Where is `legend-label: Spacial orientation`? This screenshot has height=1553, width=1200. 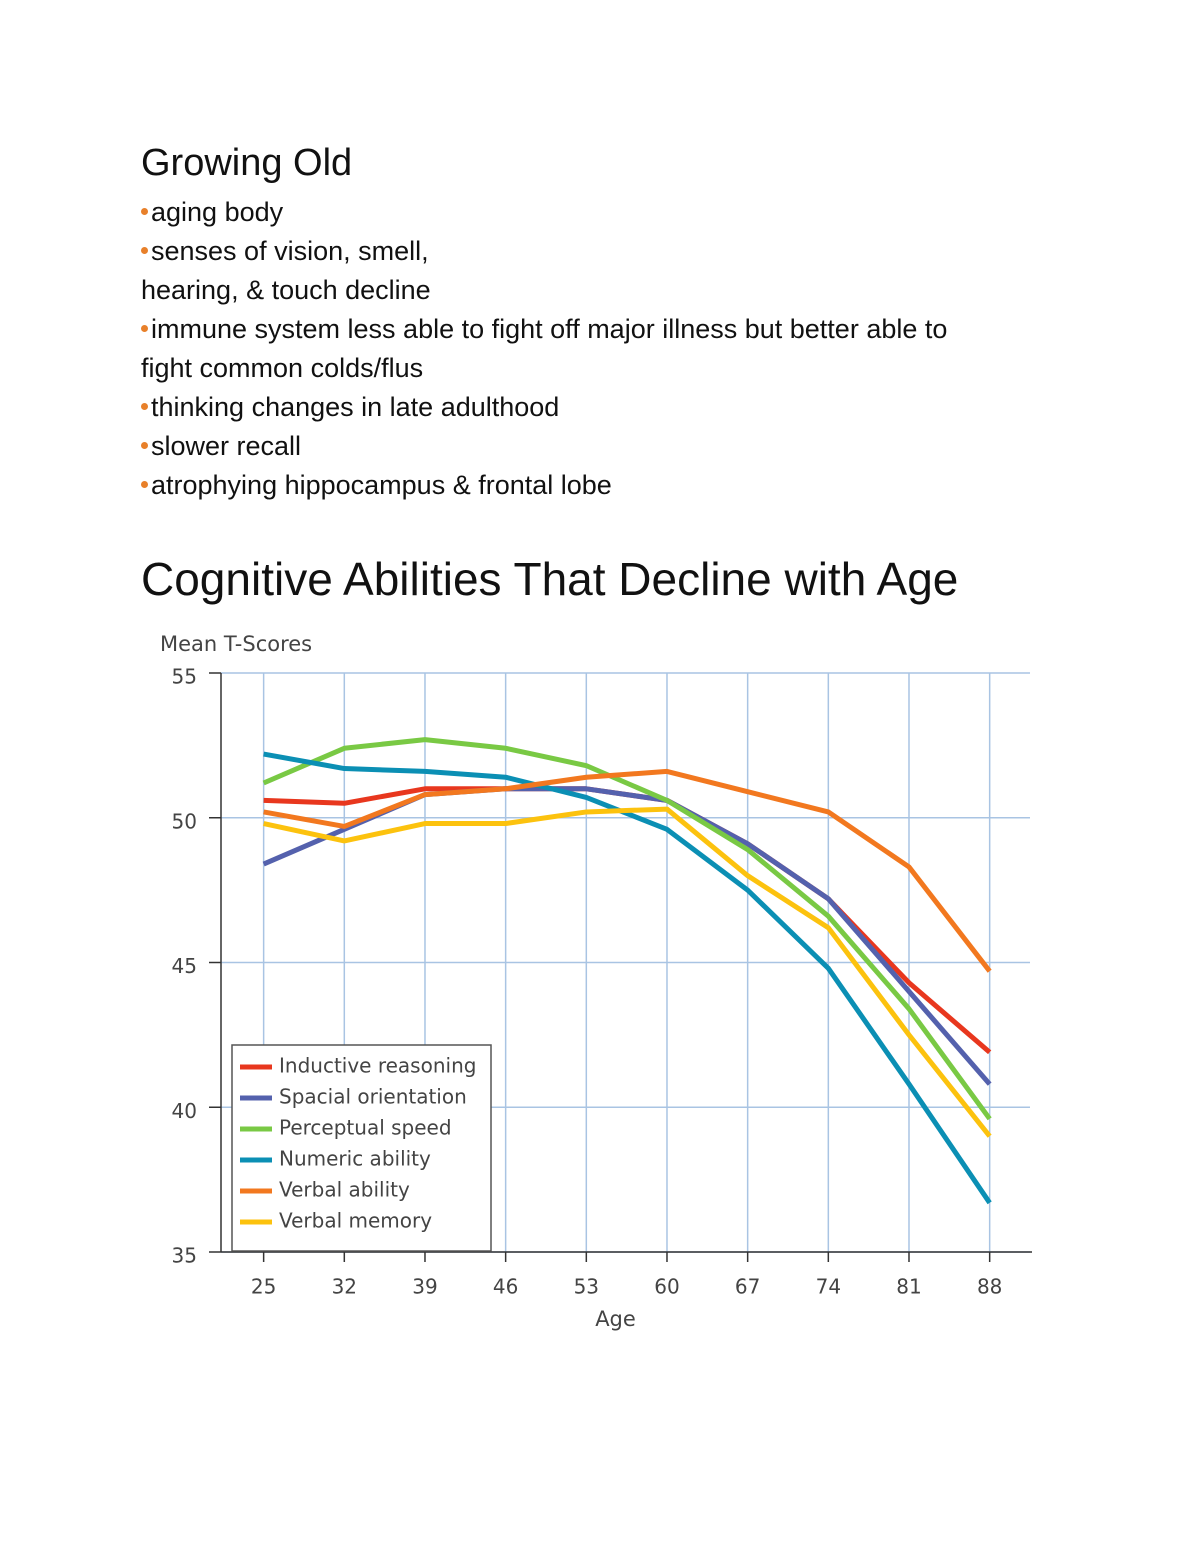
legend-label: Spacial orientation is located at coordinates (373, 1097).